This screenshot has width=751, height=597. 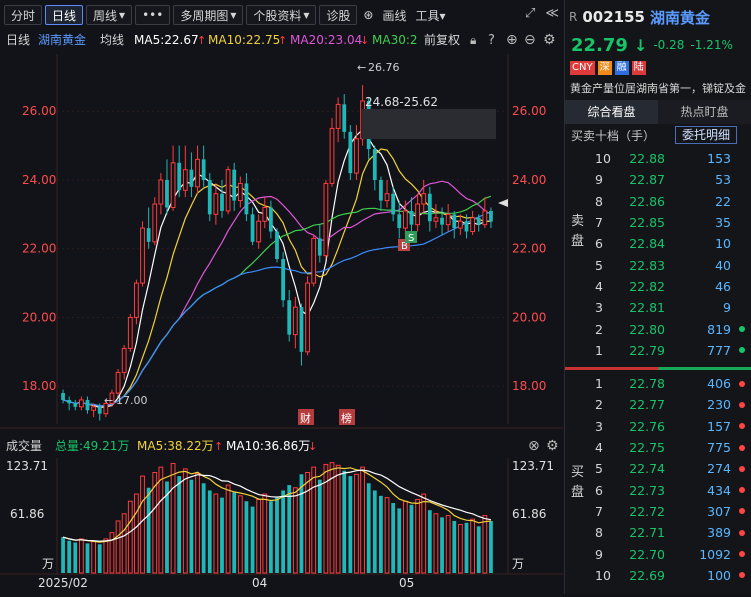 I want to click on more-periods-button: •••, so click(x=153, y=15).